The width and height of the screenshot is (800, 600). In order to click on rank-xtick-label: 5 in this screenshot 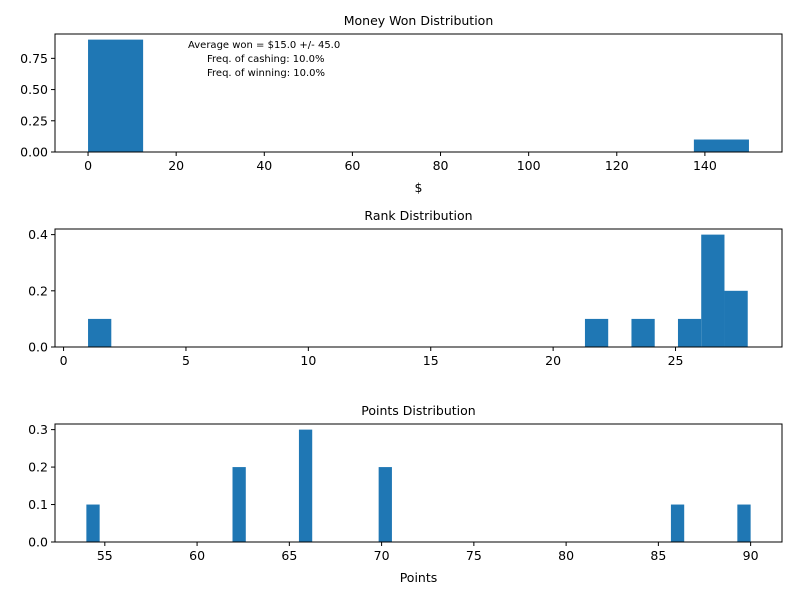, I will do `click(186, 360)`.